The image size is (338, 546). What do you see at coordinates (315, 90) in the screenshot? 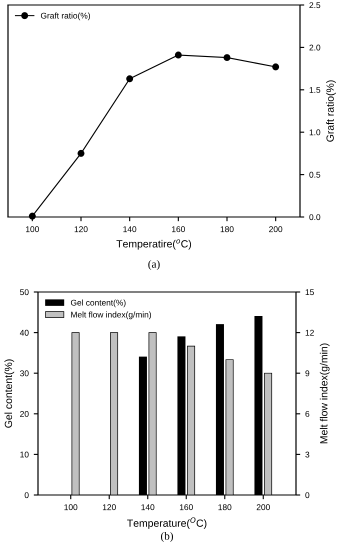
I see `y2-tick-label: 1.5` at bounding box center [315, 90].